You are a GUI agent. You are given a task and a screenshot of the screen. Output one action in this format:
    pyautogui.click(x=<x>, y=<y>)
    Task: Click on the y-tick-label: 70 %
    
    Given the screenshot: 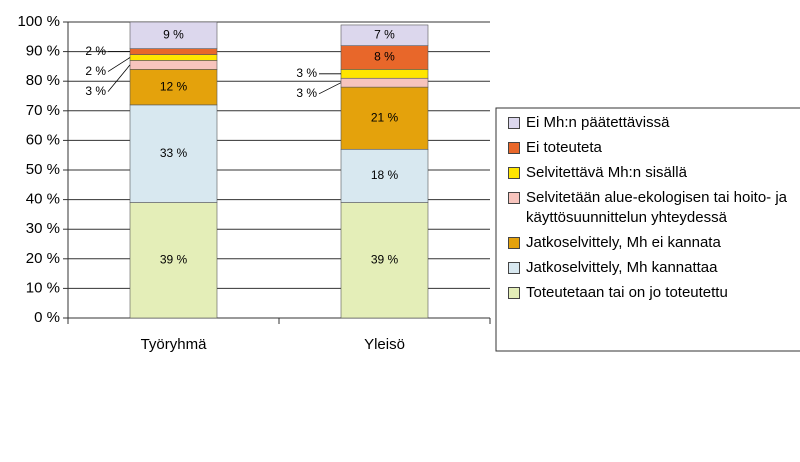 What is the action you would take?
    pyautogui.click(x=43, y=110)
    